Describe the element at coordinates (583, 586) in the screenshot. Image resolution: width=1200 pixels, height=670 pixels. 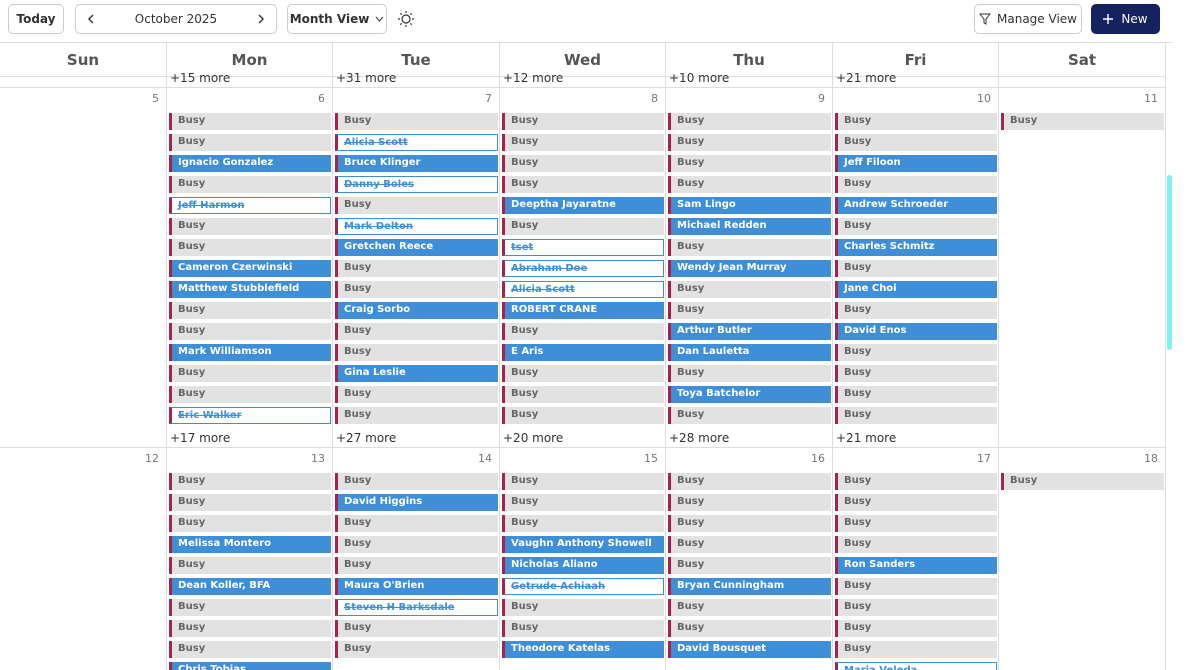
I see `event: Getrude Achiaah` at that location.